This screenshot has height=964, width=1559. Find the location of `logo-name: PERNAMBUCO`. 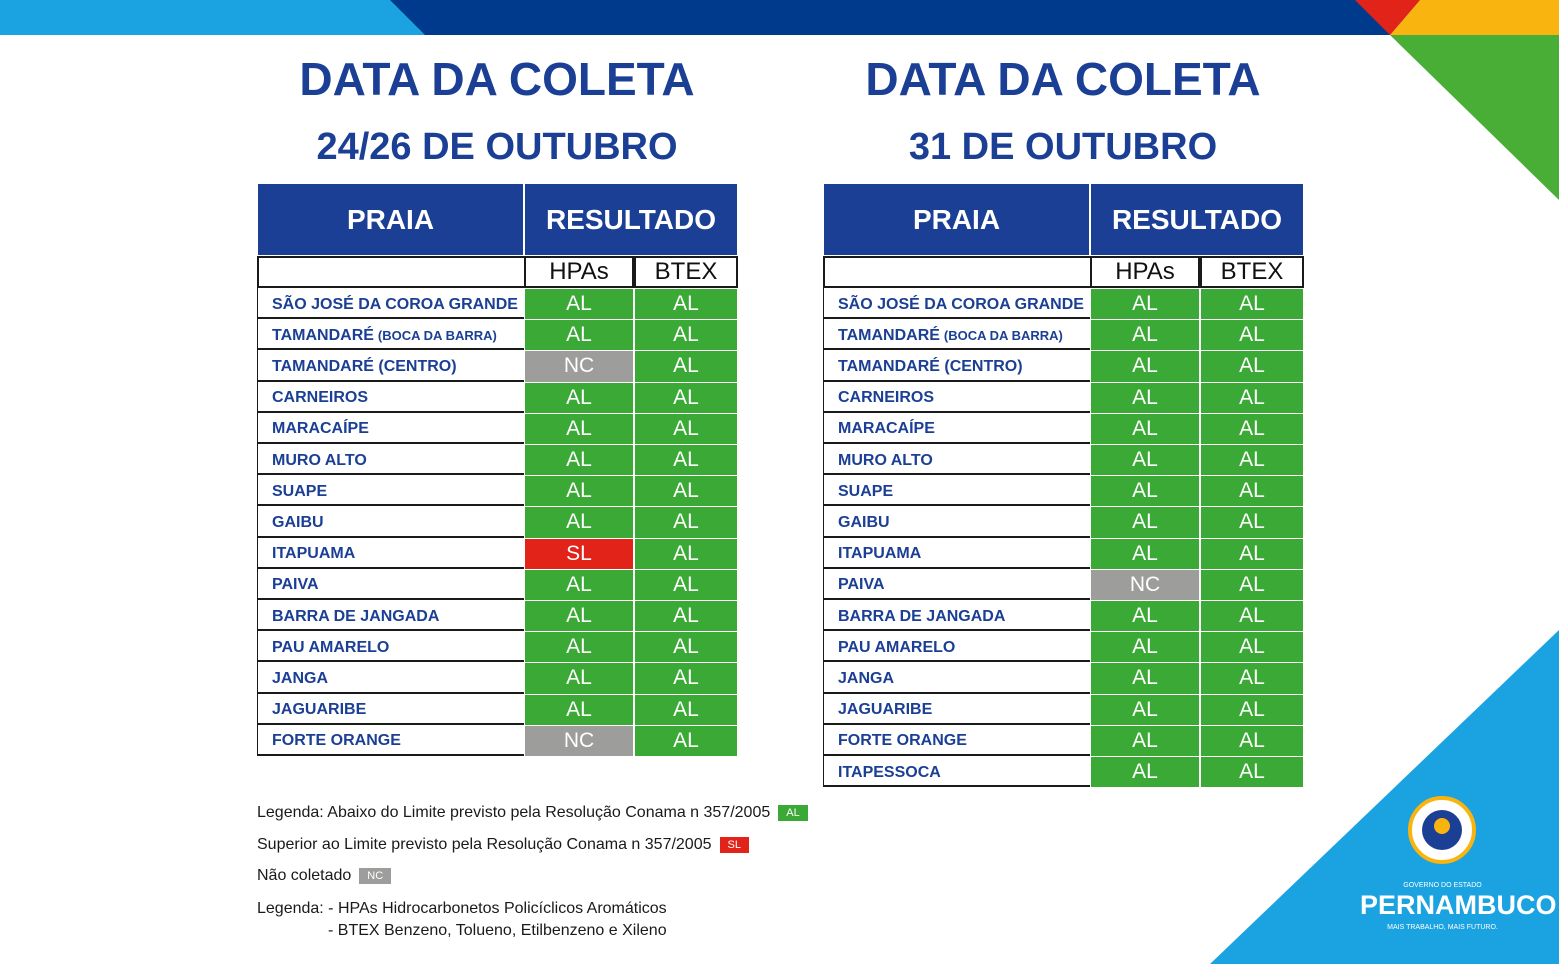

logo-name: PERNAMBUCO is located at coordinates (1458, 905).